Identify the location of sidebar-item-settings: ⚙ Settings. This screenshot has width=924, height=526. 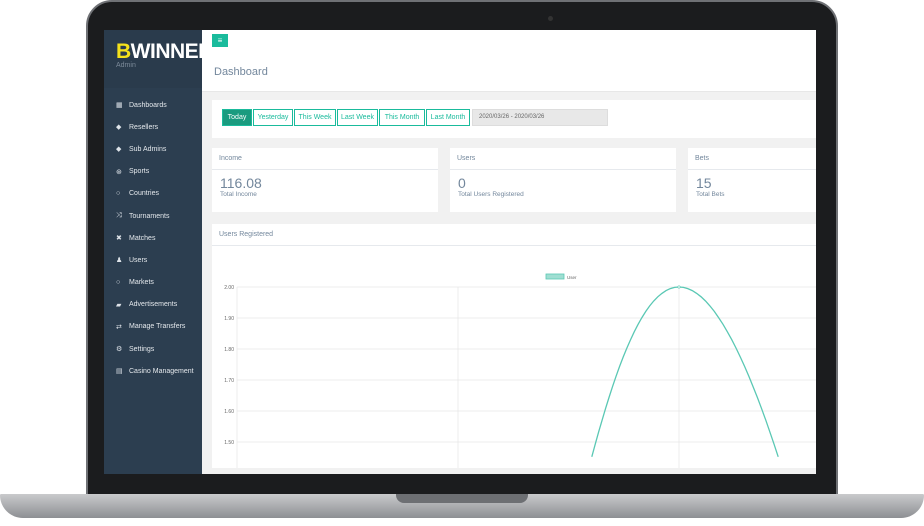
(153, 349).